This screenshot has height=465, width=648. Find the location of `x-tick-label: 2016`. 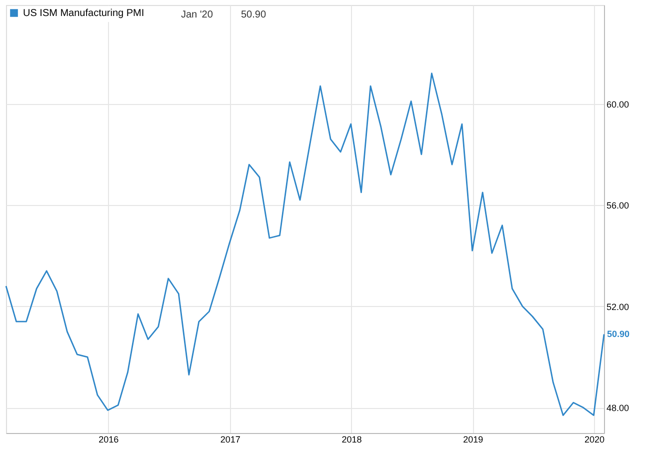

x-tick-label: 2016 is located at coordinates (108, 439).